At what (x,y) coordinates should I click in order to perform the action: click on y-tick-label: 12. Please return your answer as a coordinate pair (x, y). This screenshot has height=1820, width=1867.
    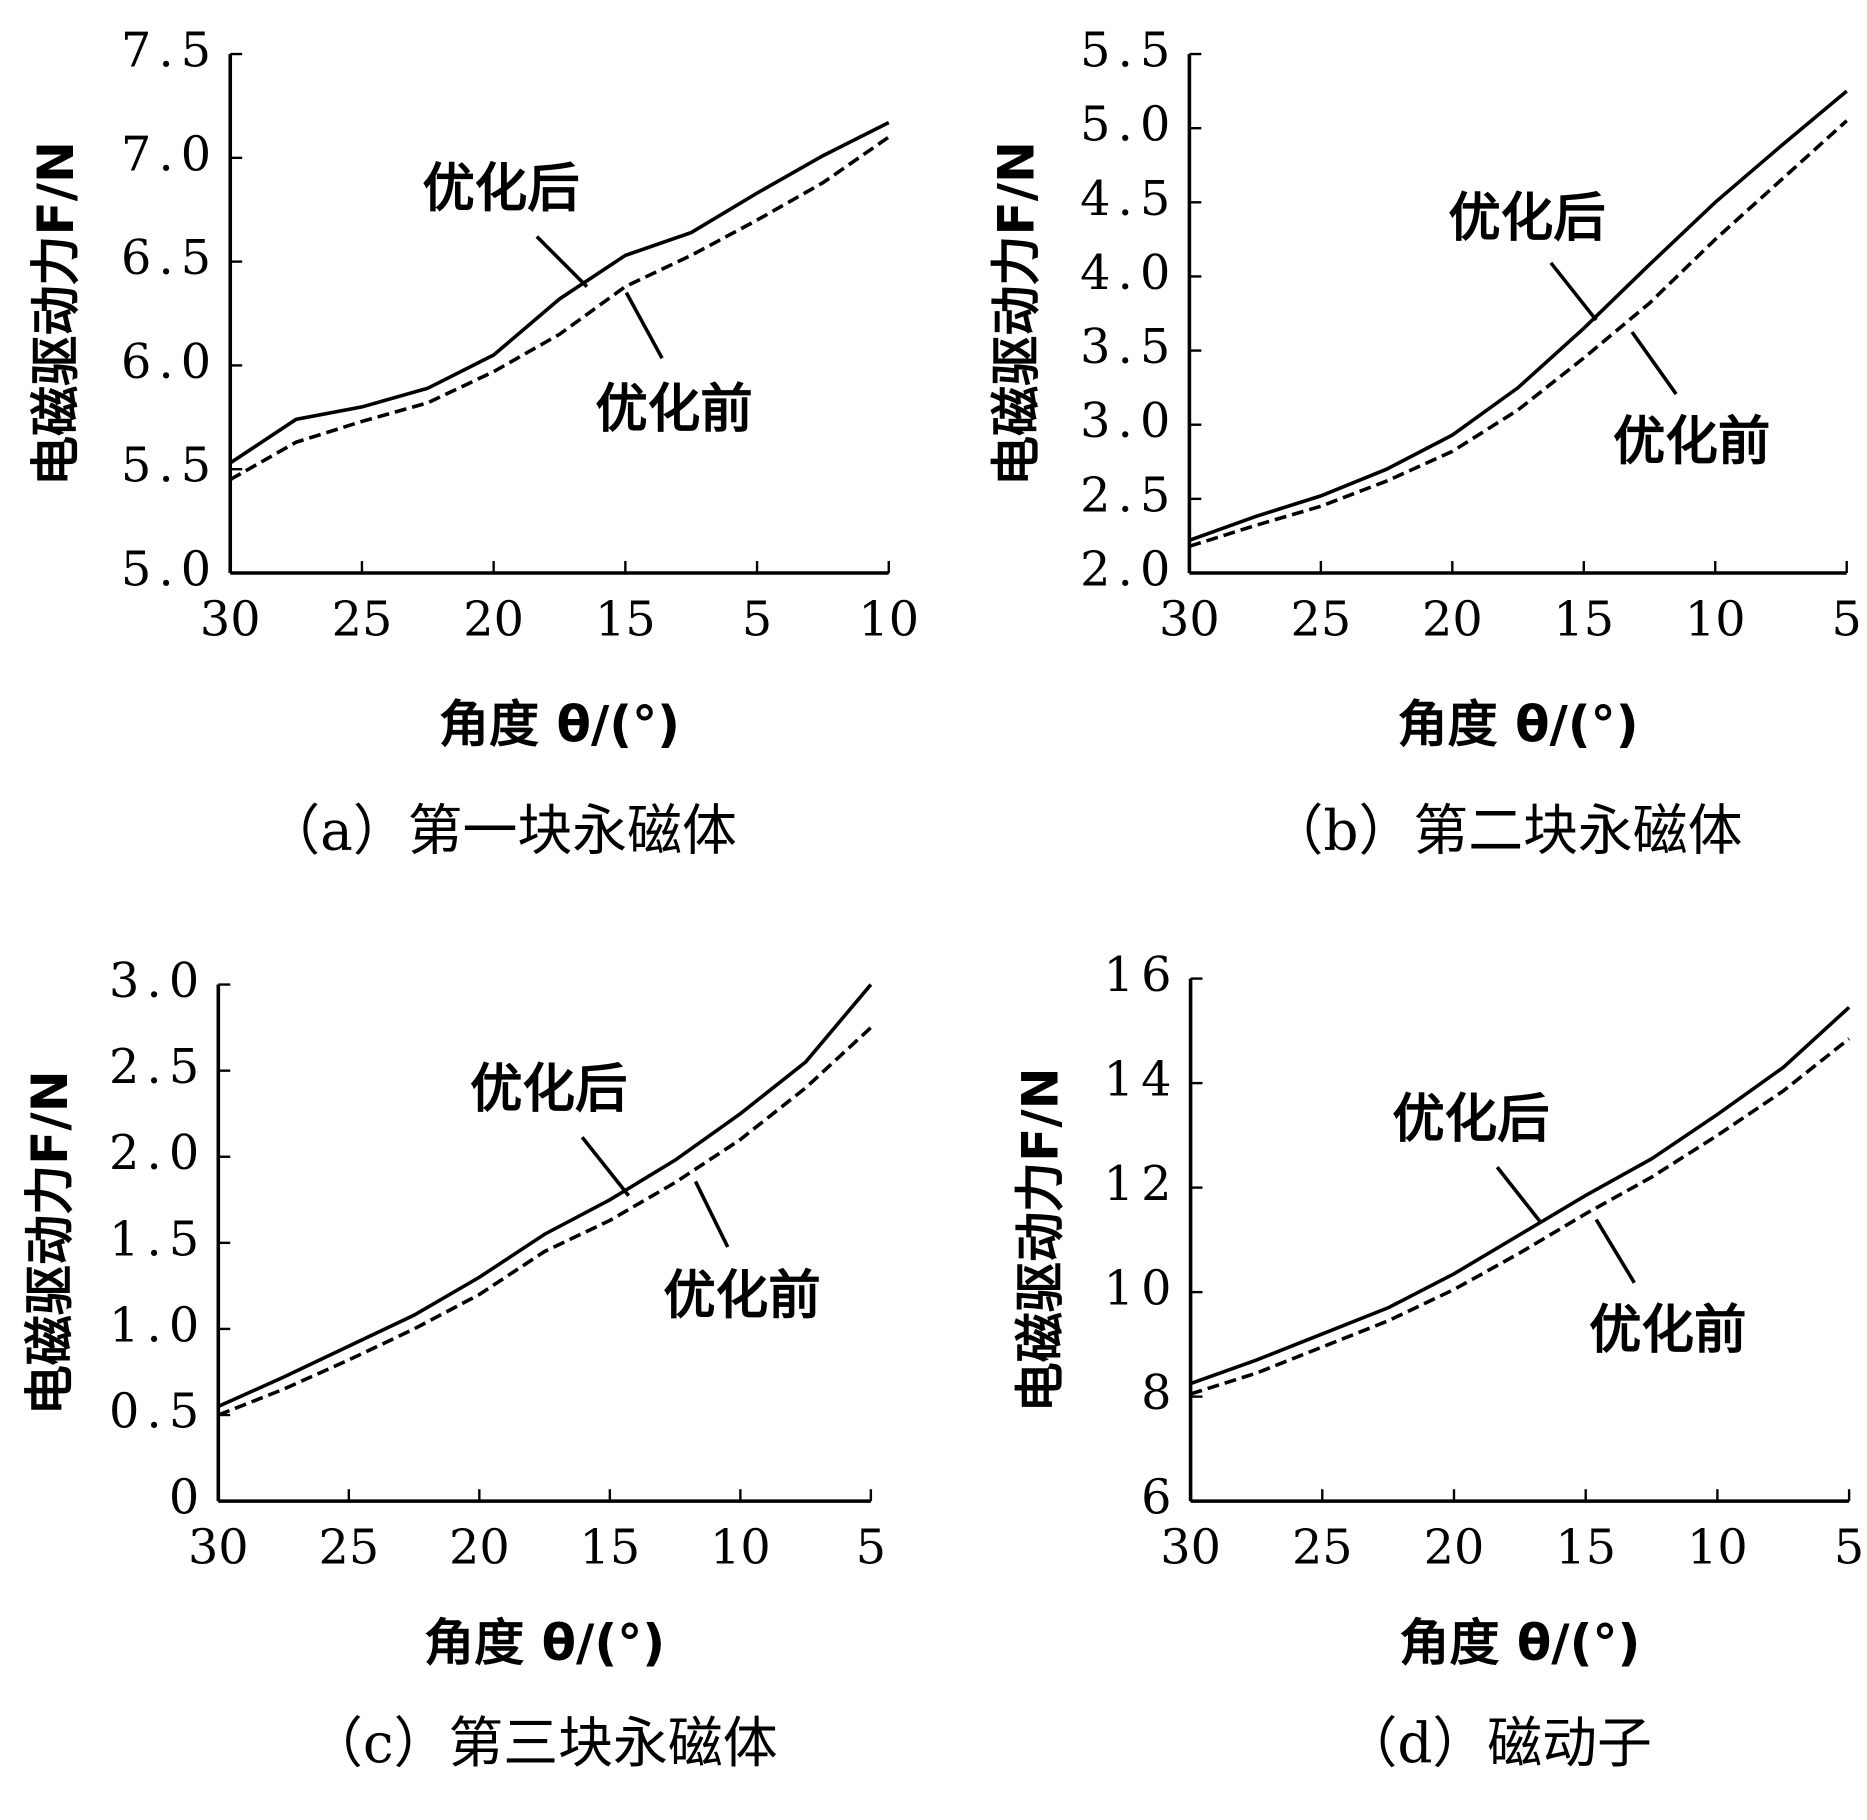
    Looking at the image, I should click on (1141, 1184).